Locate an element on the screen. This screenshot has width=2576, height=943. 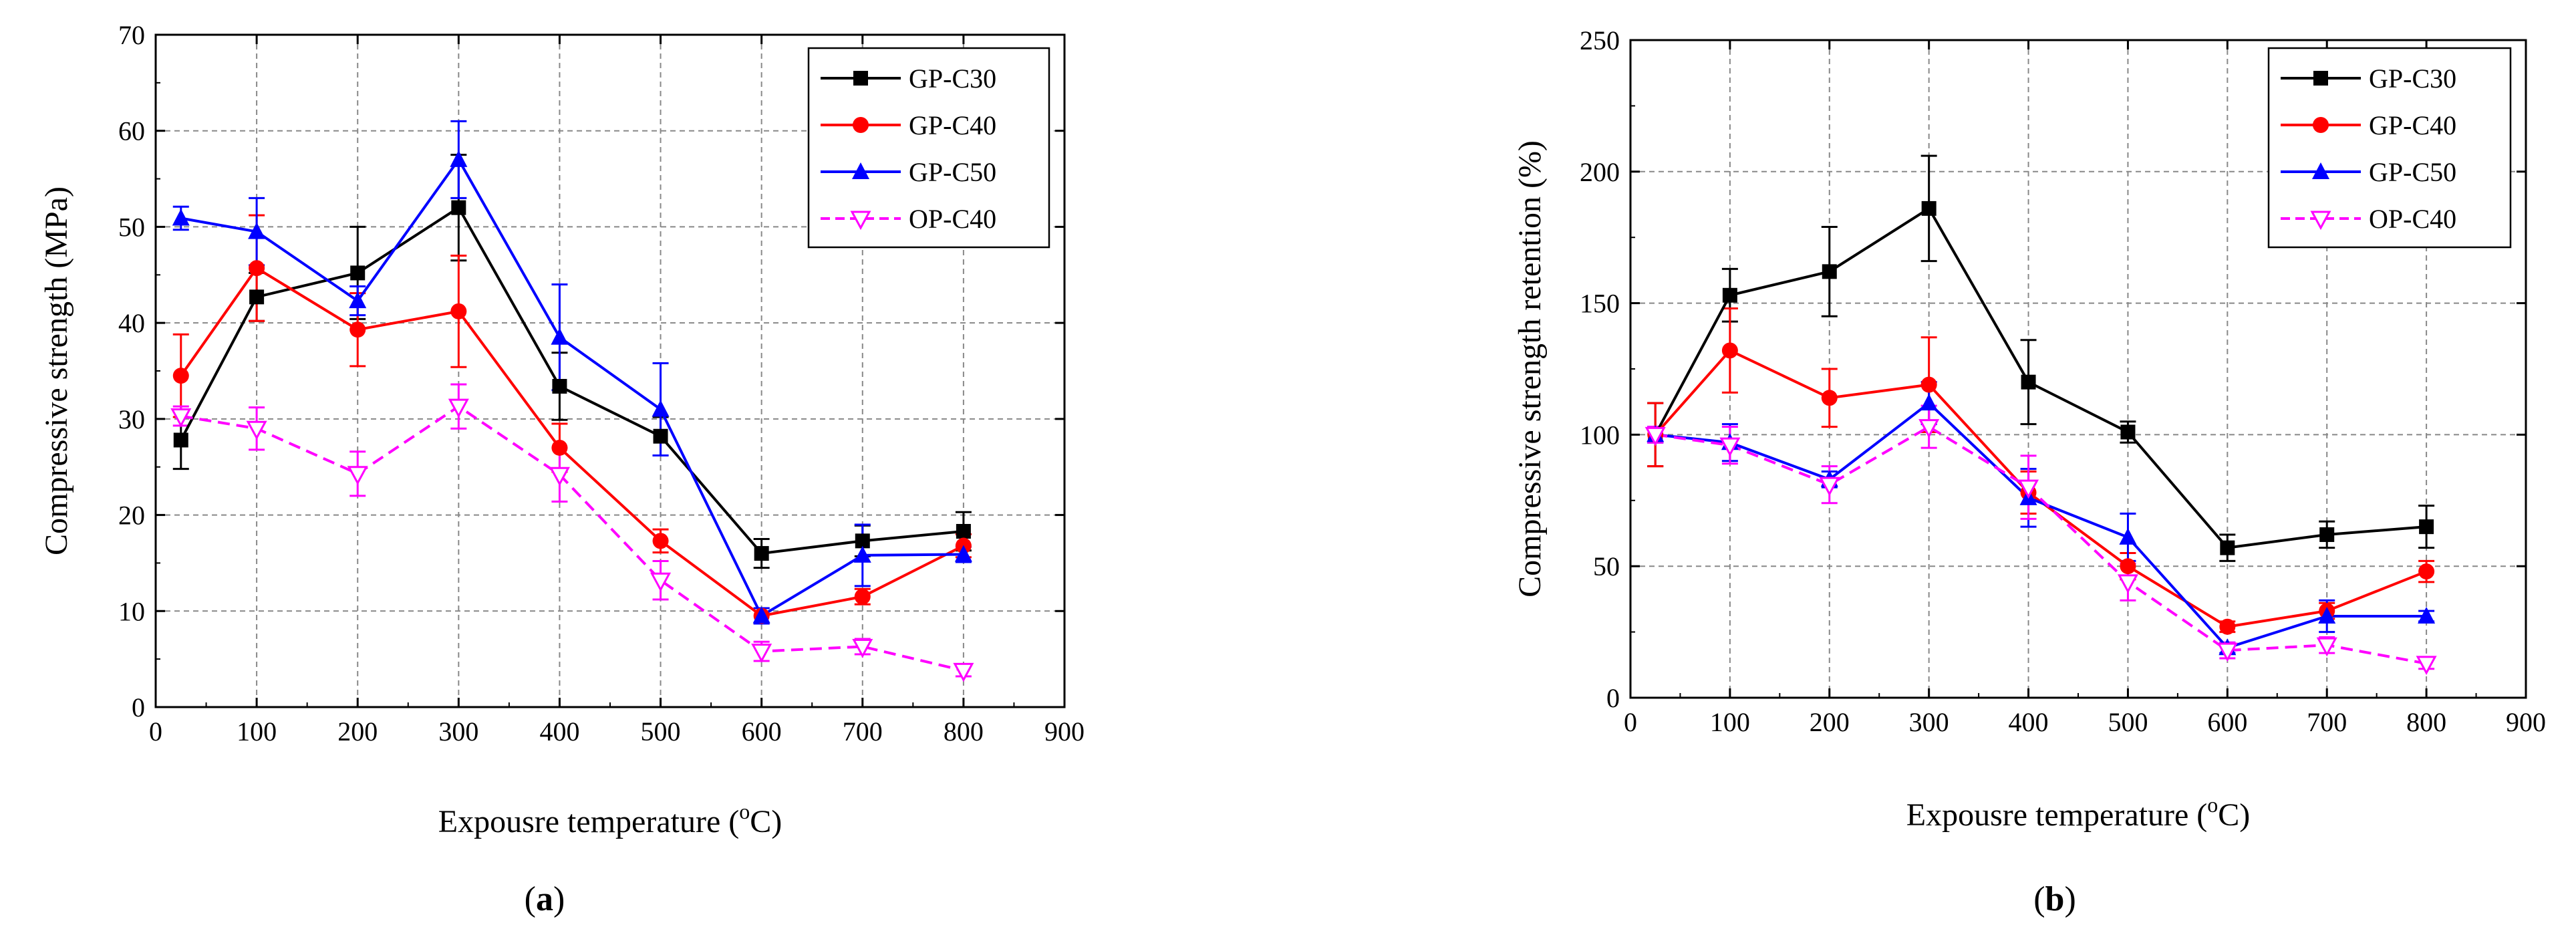
chart-b-series-lines is located at coordinates (2040, 436).